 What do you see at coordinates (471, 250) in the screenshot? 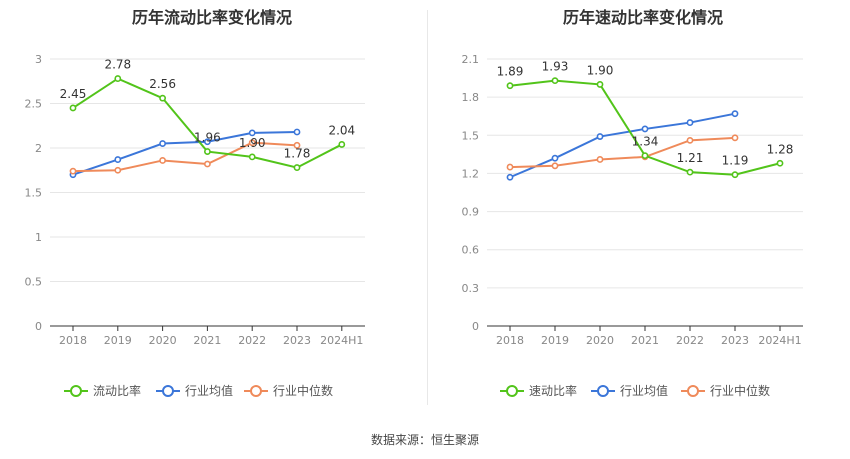
I see `y-tick-label: 0.6` at bounding box center [471, 250].